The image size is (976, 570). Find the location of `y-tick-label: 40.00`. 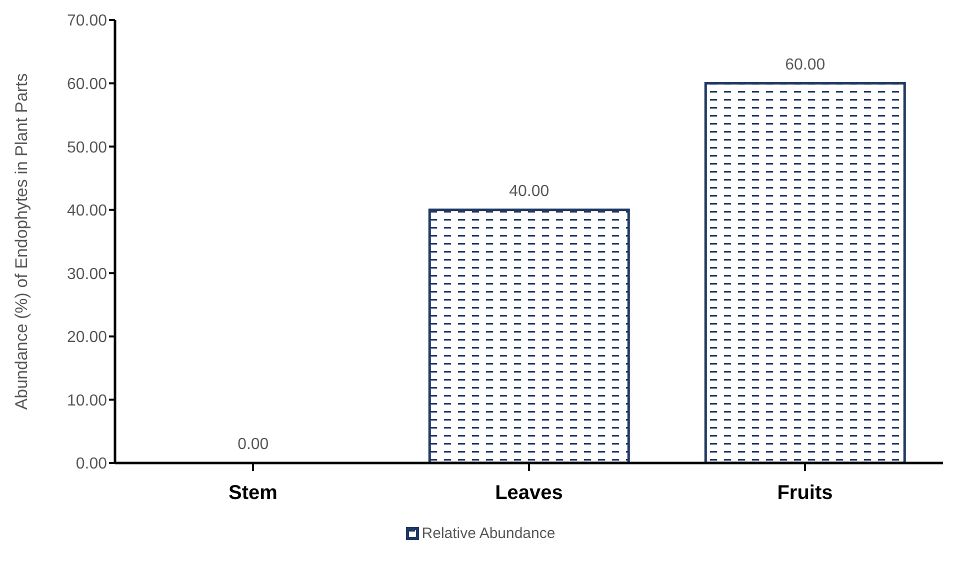

y-tick-label: 40.00 is located at coordinates (87, 211).